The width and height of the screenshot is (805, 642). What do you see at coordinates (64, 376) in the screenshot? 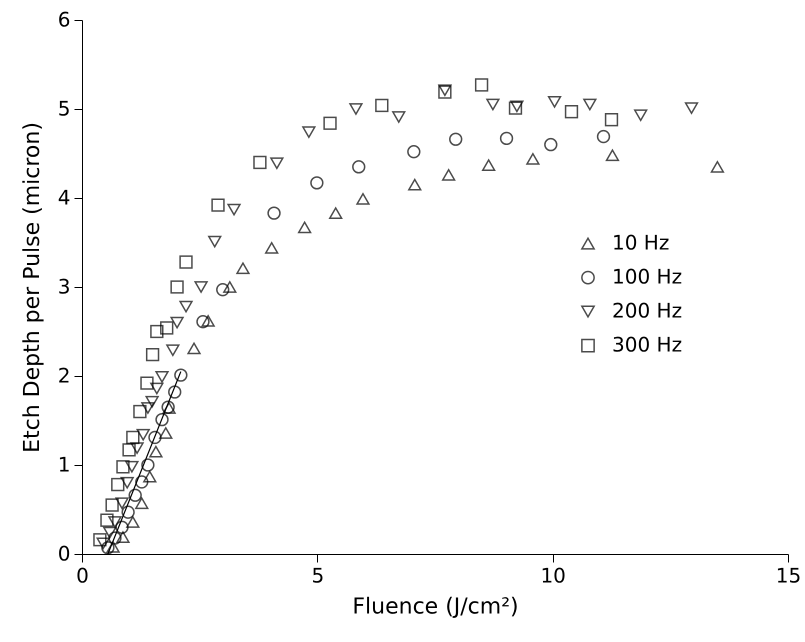
I see `y-tick-label: 2` at bounding box center [64, 376].